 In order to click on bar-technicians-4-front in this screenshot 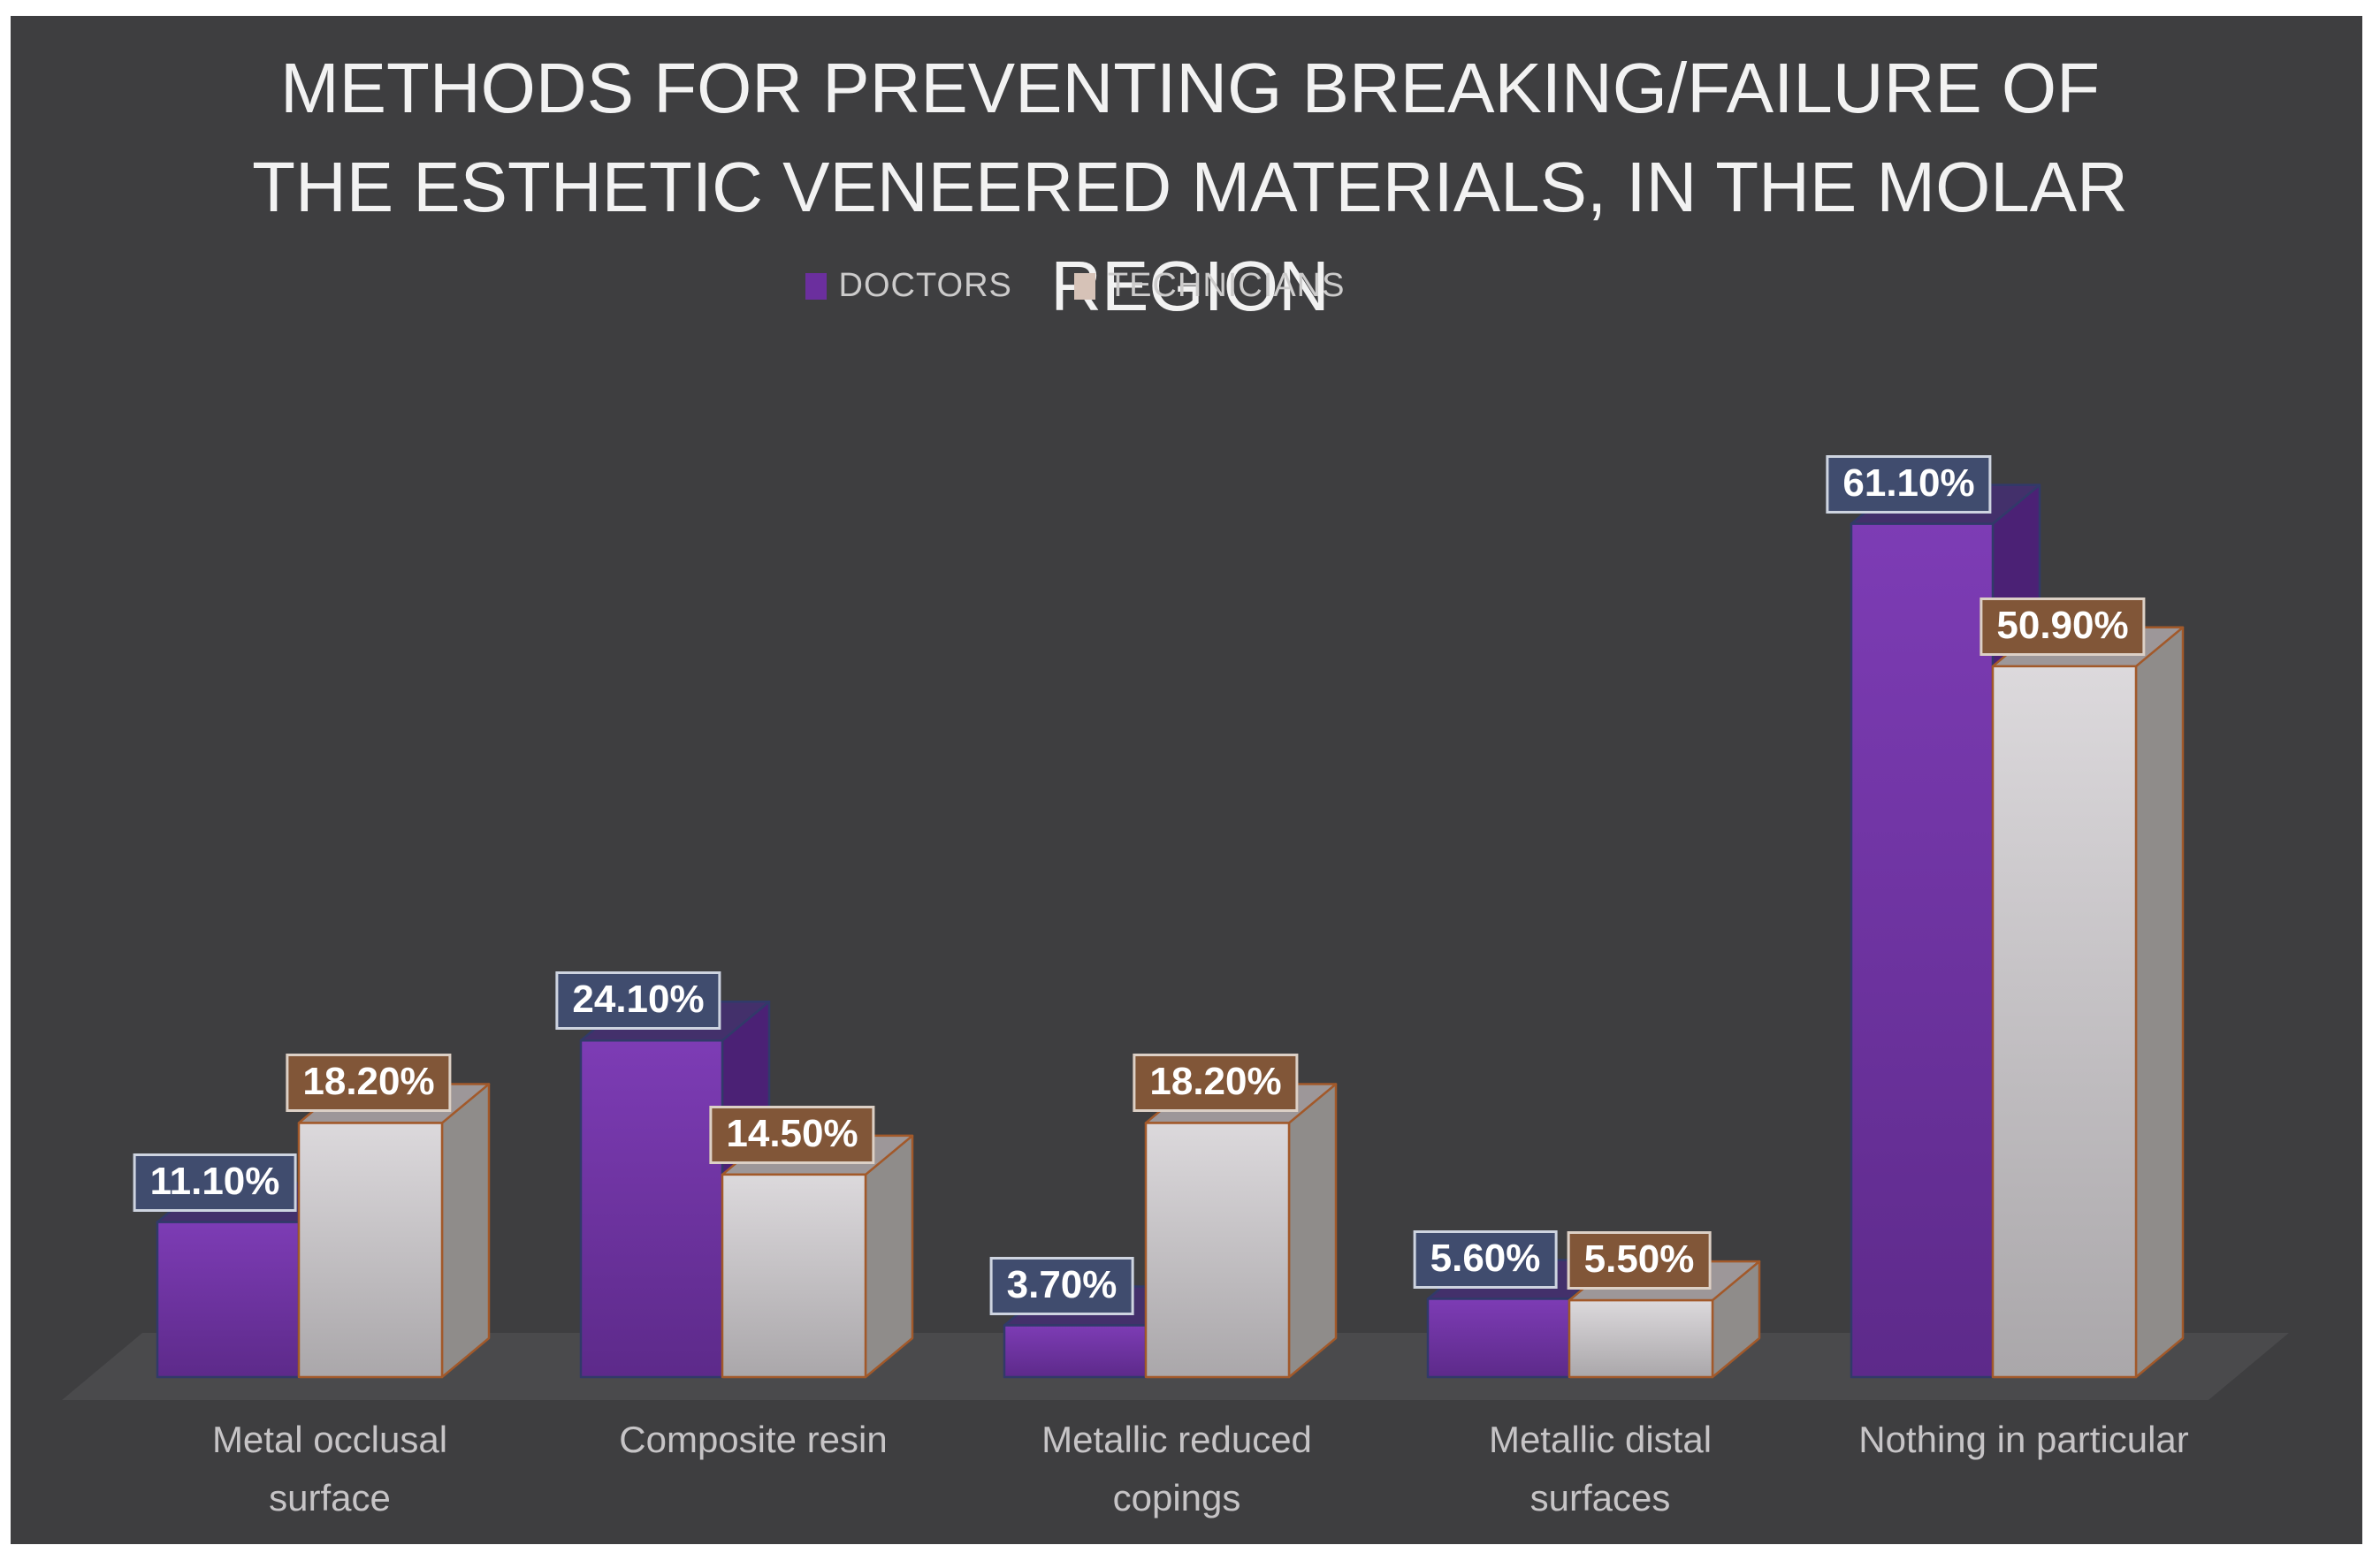, I will do `click(2064, 1022)`.